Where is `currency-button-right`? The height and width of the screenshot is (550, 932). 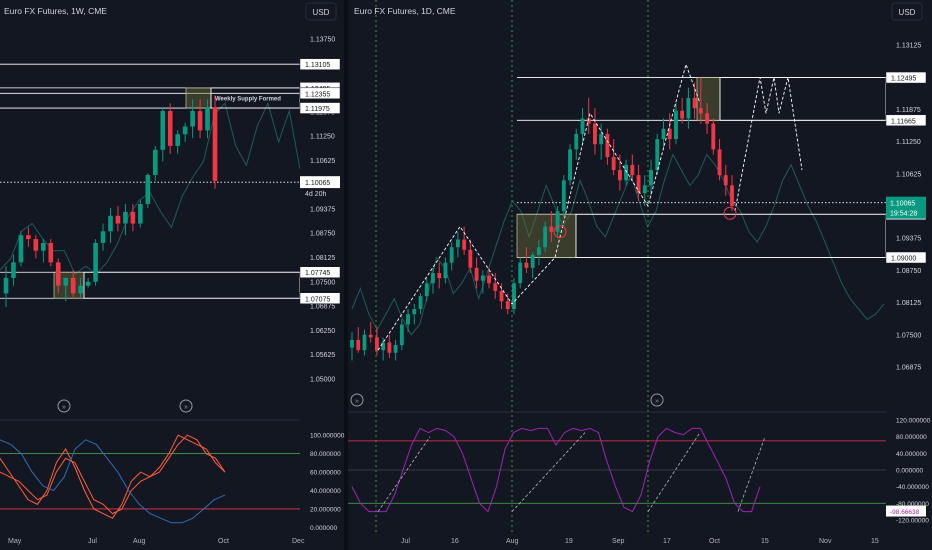 currency-button-right is located at coordinates (907, 11).